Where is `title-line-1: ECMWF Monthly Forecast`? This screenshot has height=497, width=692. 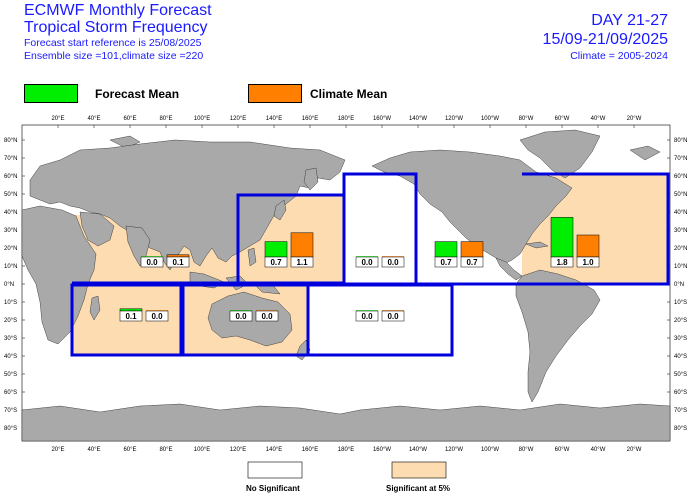 title-line-1: ECMWF Monthly Forecast is located at coordinates (118, 10).